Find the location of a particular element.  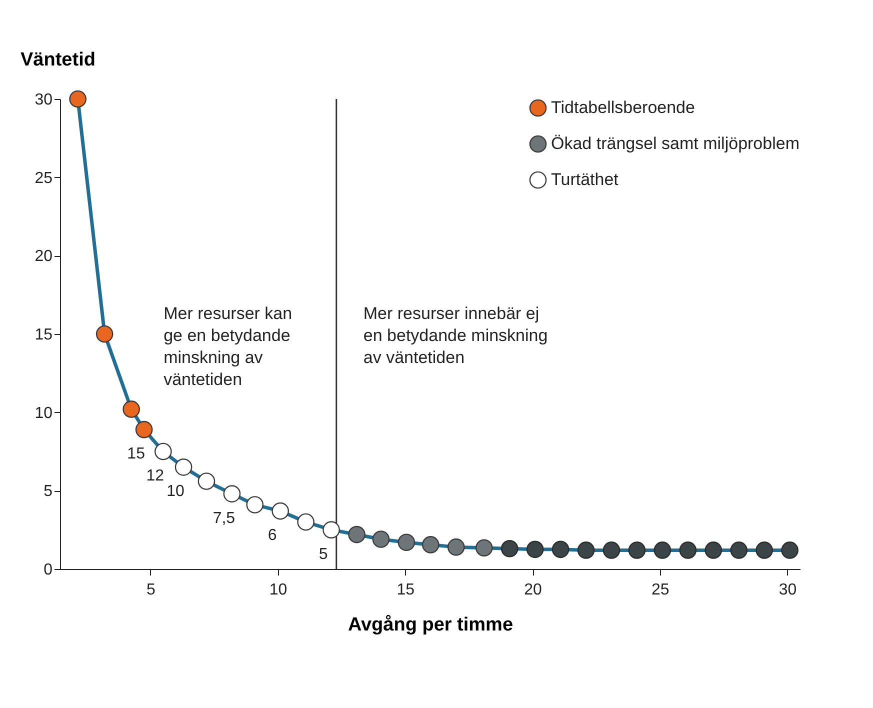

y-tick-label: 25 is located at coordinates (43, 178).